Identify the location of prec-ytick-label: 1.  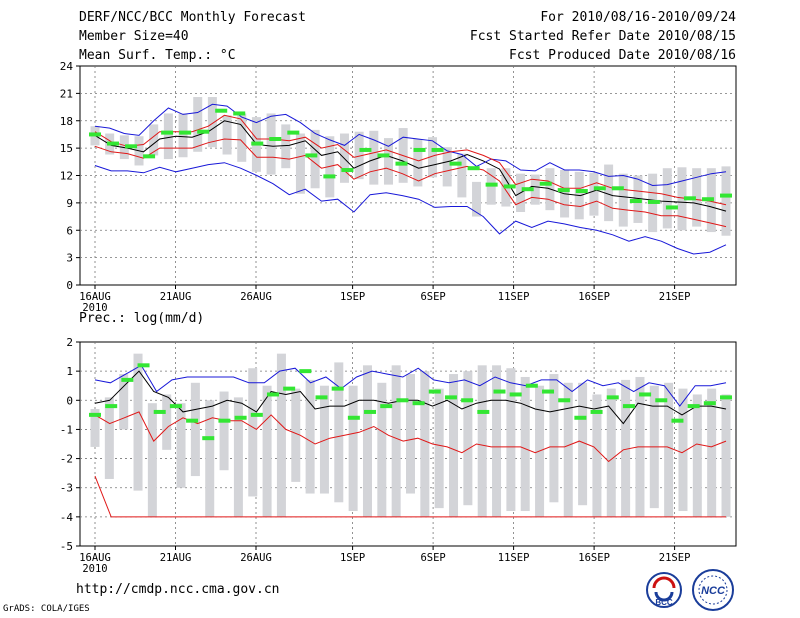
(69, 371).